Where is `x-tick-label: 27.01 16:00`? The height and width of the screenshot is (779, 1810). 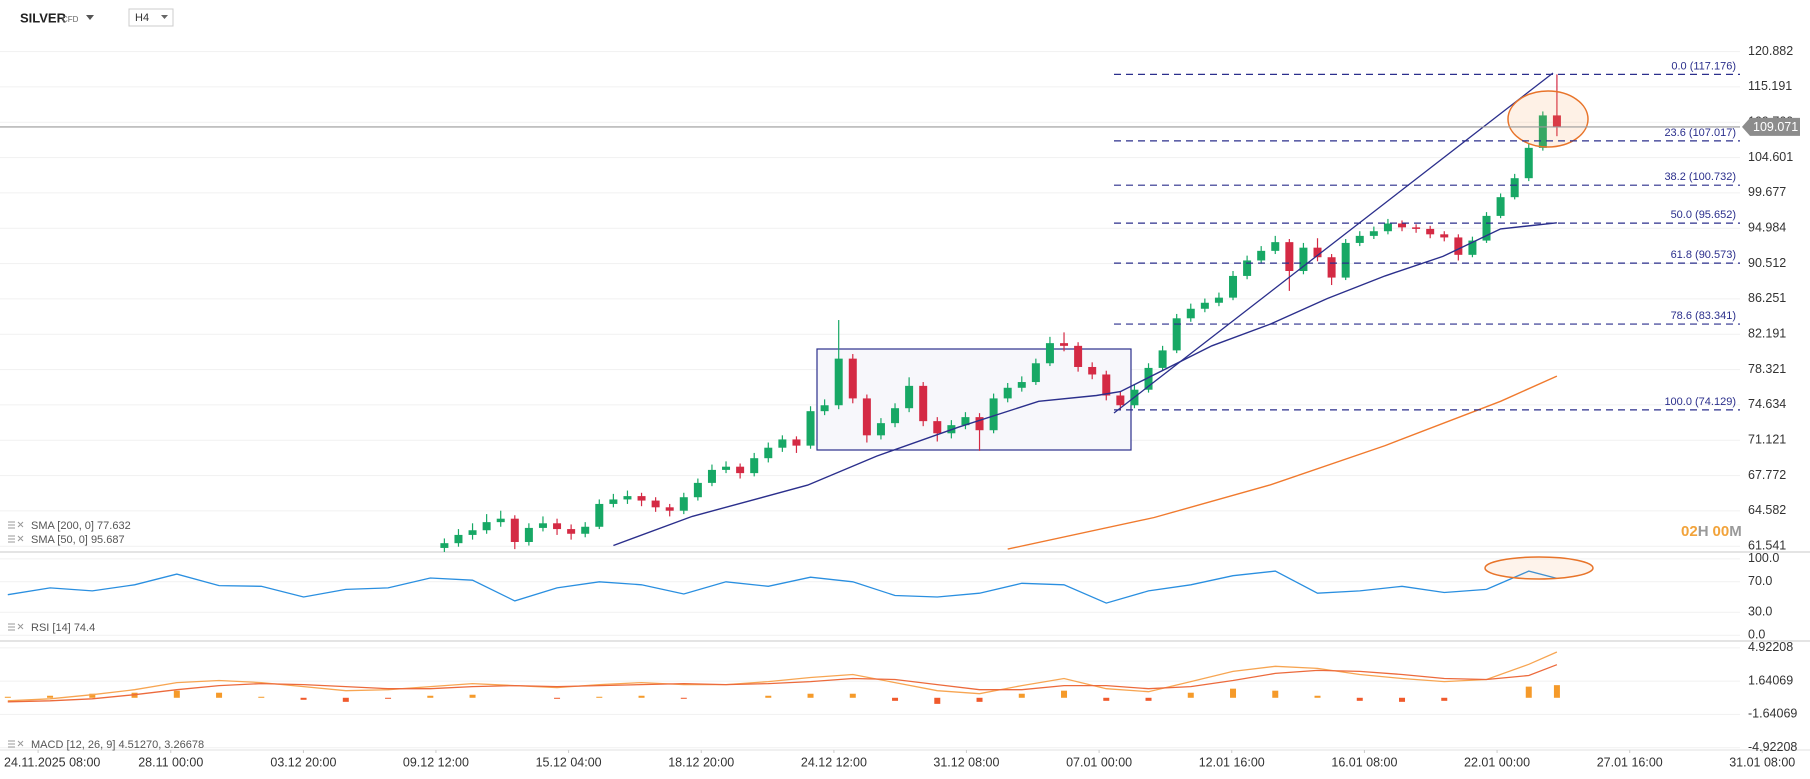
x-tick-label: 27.01 16:00 is located at coordinates (1630, 762).